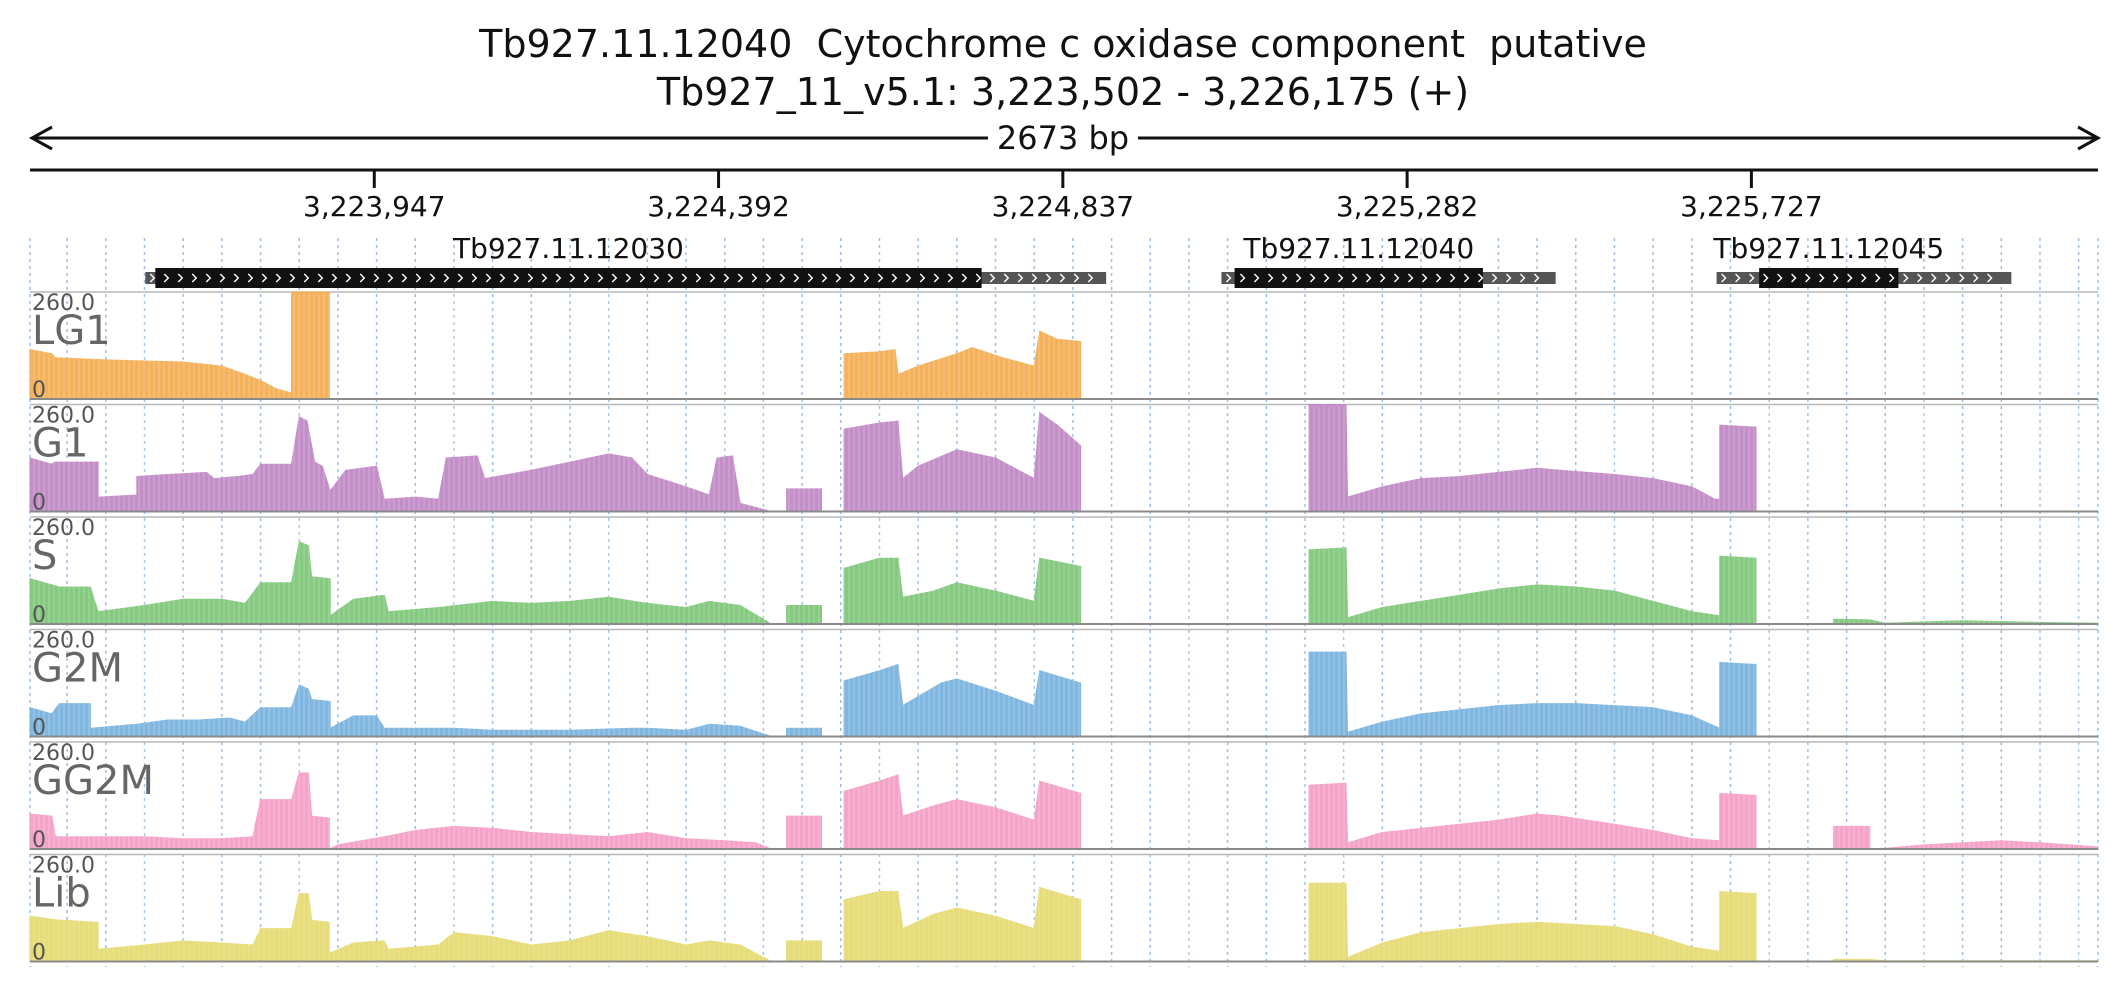  What do you see at coordinates (568, 248) in the screenshot?
I see `gene-label: Tb927.11.12030` at bounding box center [568, 248].